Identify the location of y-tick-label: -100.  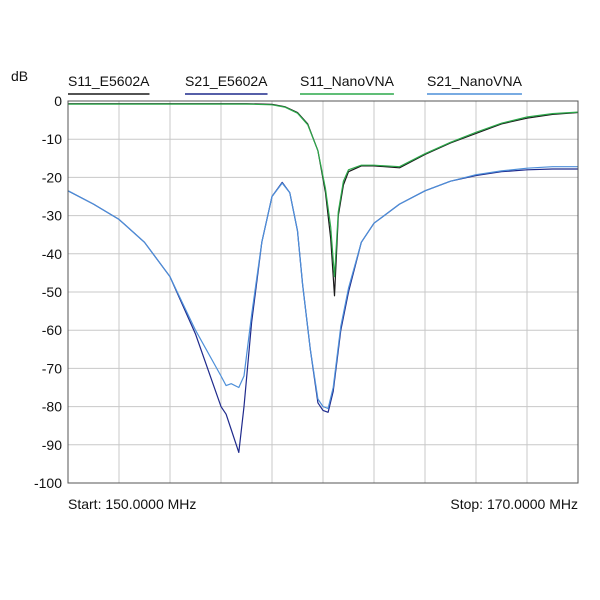
(48, 483).